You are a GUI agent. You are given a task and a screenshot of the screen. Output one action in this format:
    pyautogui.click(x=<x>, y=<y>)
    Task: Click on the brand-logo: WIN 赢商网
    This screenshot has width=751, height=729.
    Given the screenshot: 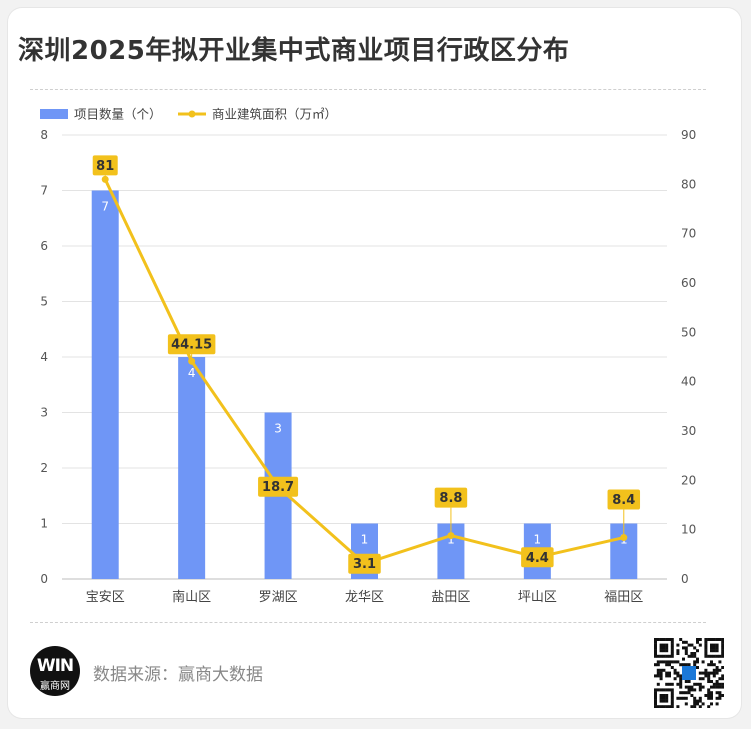 What is the action you would take?
    pyautogui.click(x=55, y=671)
    